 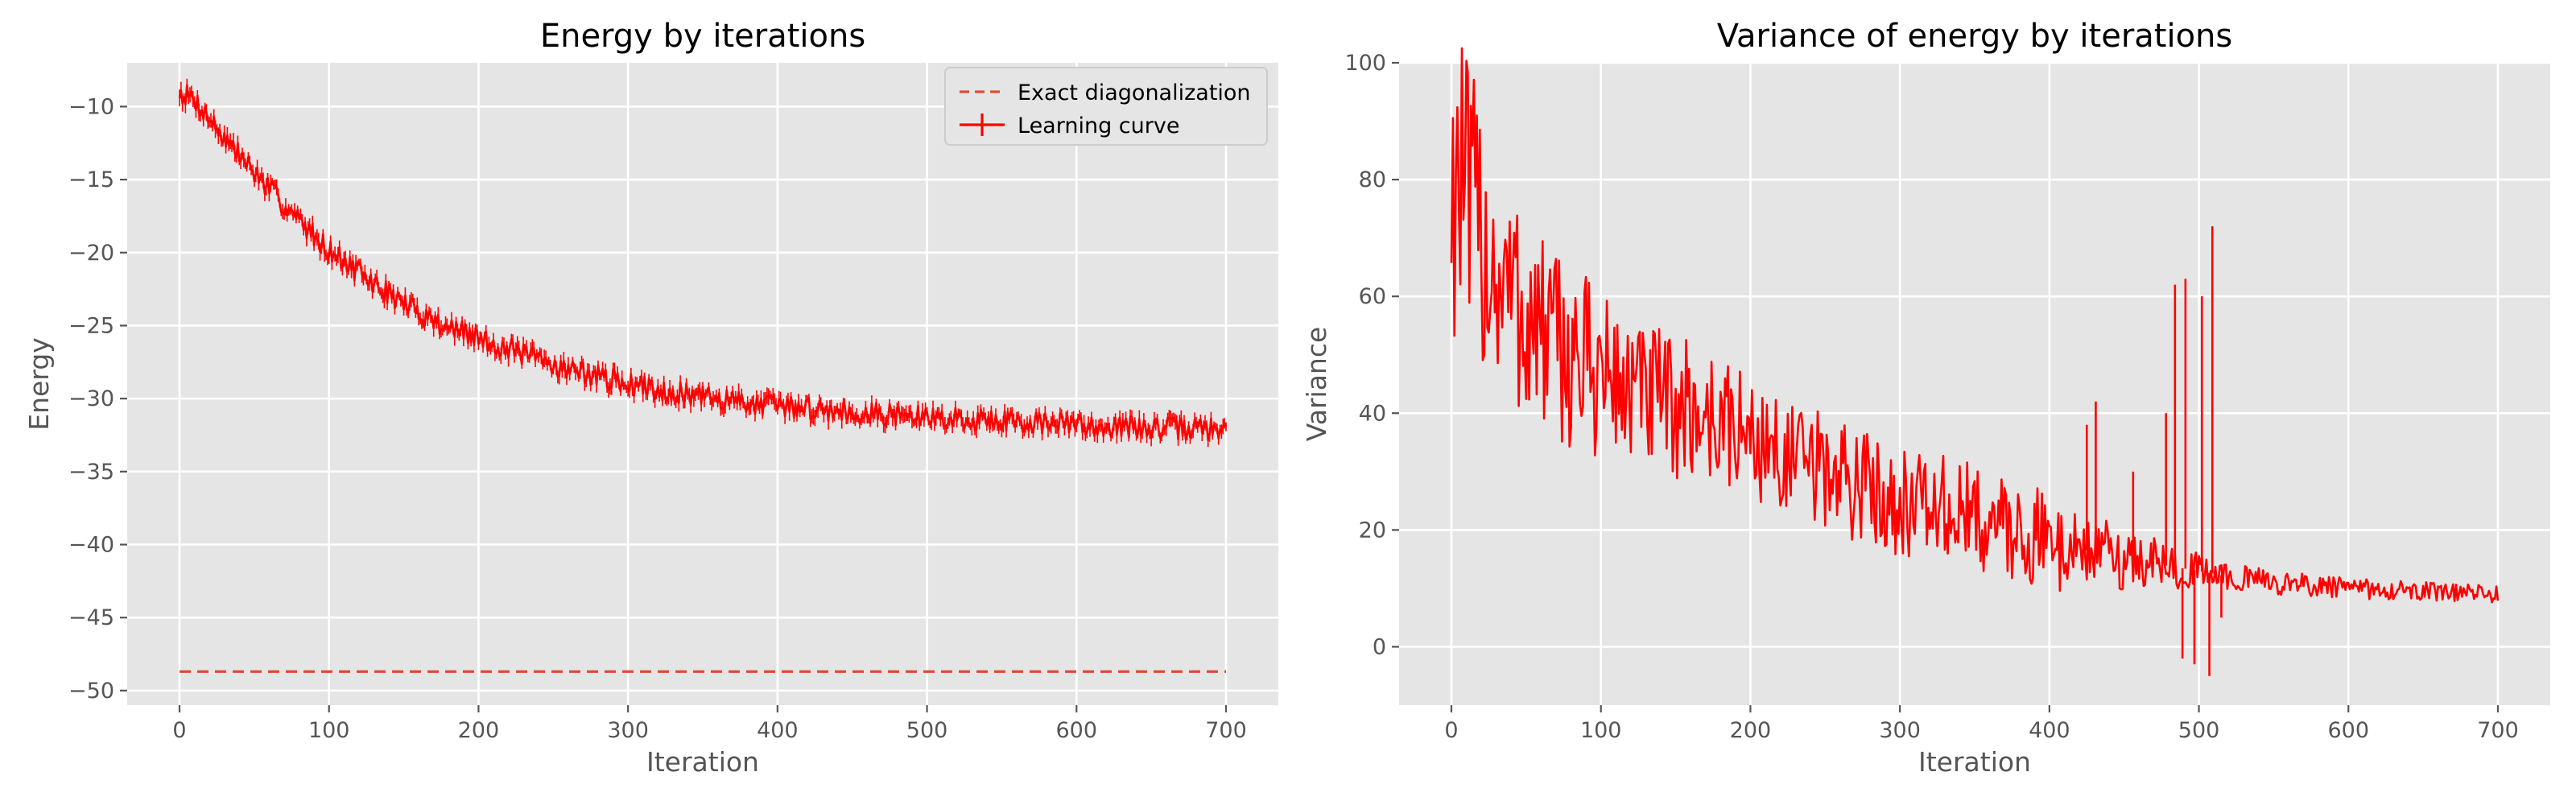 I want to click on energy-y-tick-label: −50, so click(x=91, y=691).